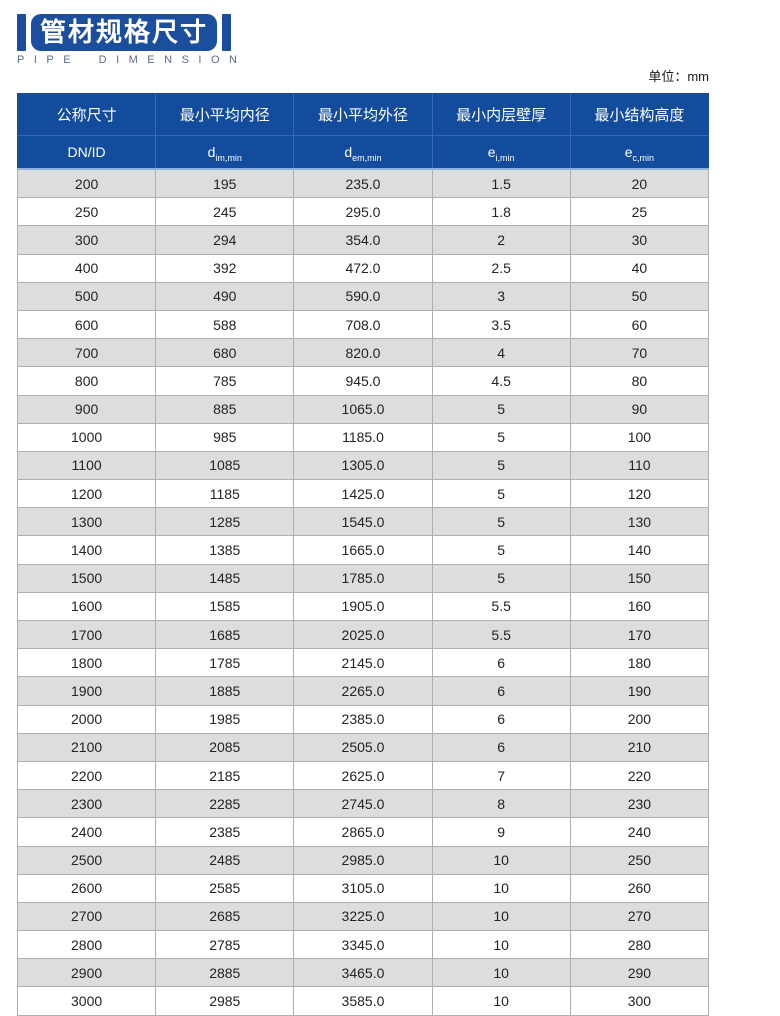 The height and width of the screenshot is (1016, 780). Describe the element at coordinates (639, 353) in the screenshot. I see `table-cell: 70` at that location.